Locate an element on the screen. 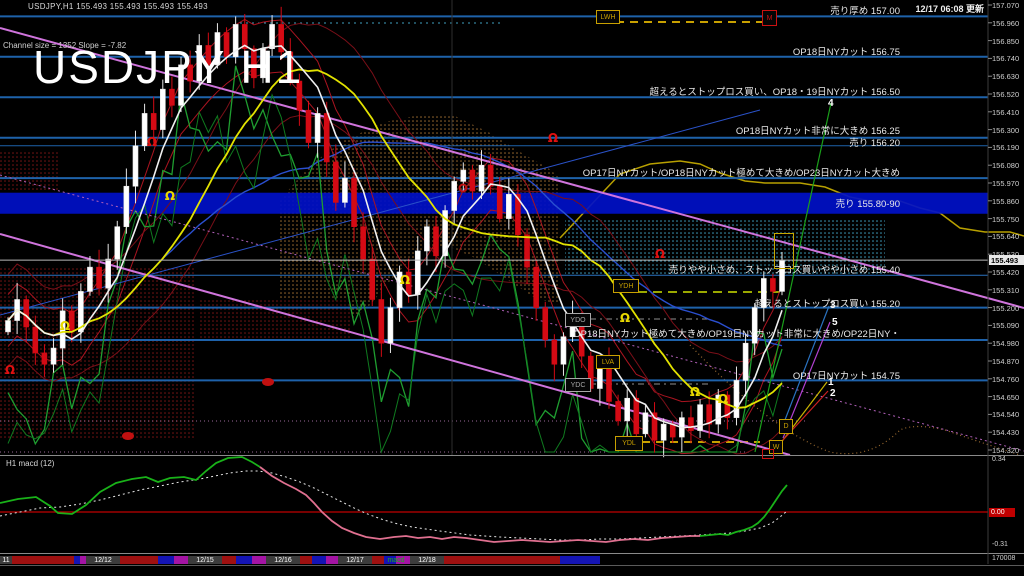 This screenshot has width=1024, height=576. macd-subwindow is located at coordinates (494, 499).